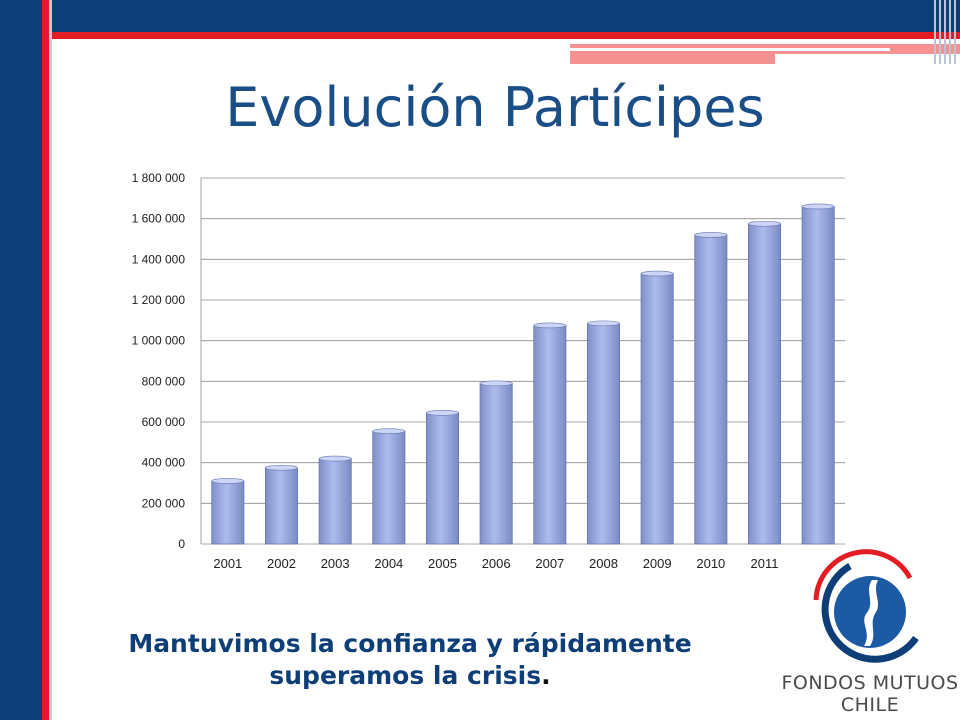 This screenshot has height=720, width=960. What do you see at coordinates (946, 32) in the screenshot?
I see `corner-stripes` at bounding box center [946, 32].